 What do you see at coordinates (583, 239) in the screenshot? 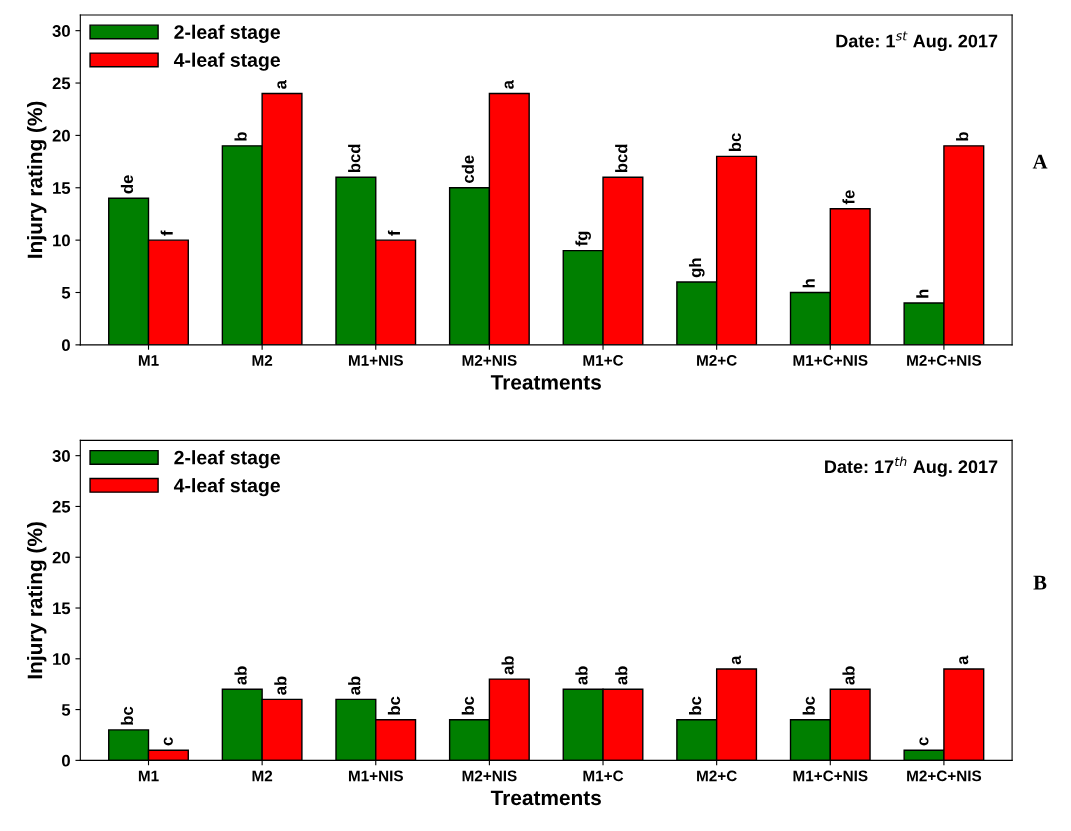
I see `data-label: fg` at bounding box center [583, 239].